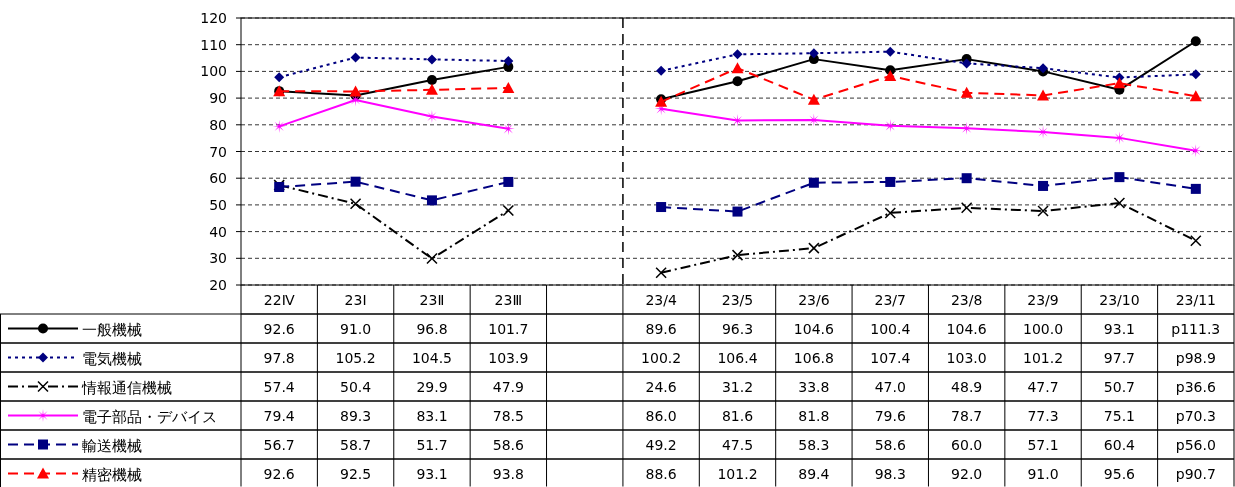 This screenshot has width=1235, height=487. What do you see at coordinates (218, 151) in the screenshot?
I see `y-tick-label: 70` at bounding box center [218, 151].